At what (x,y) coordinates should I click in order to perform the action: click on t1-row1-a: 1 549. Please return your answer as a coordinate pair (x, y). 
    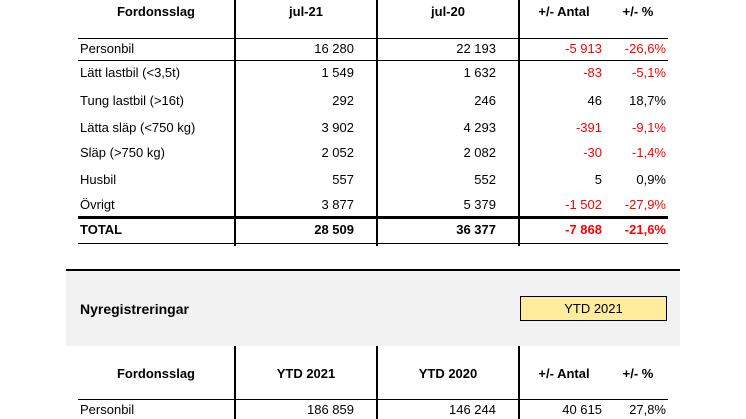
    Looking at the image, I should click on (337, 72).